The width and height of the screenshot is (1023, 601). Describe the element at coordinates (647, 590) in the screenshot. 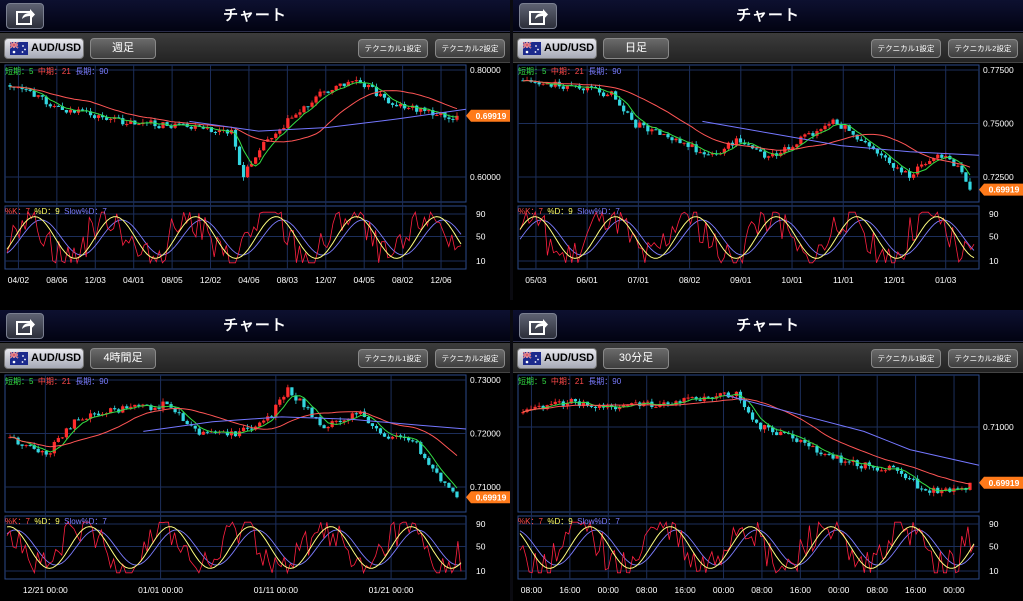

I see `x-axis-tick-label: 08:00` at that location.